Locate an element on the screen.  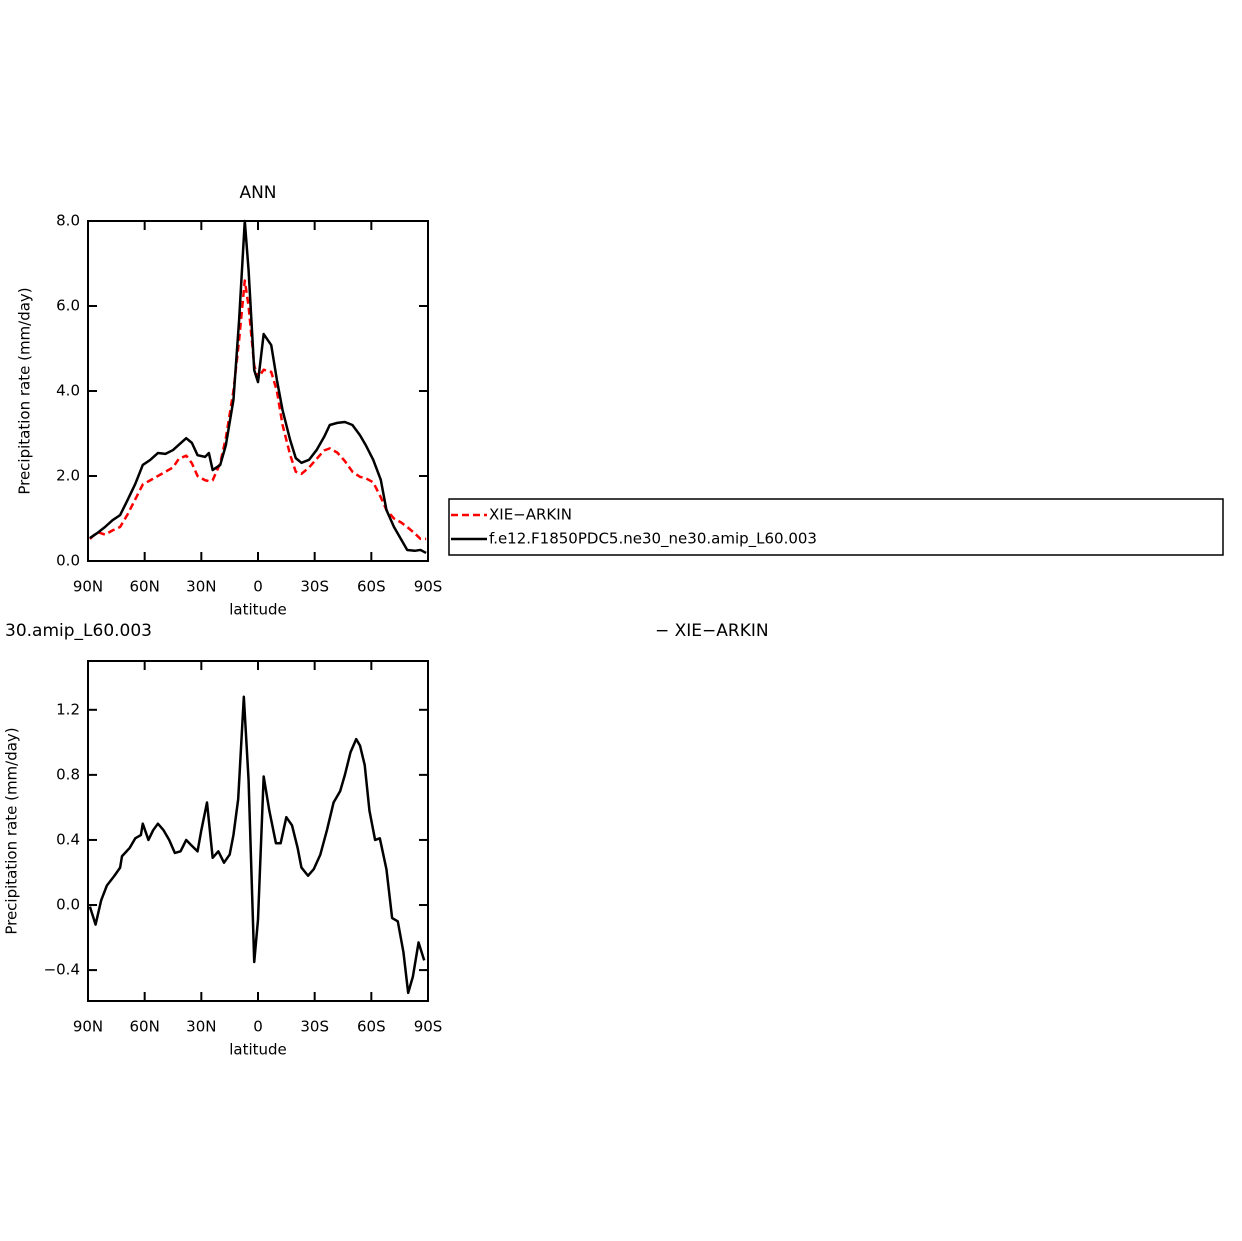
y-tick-label: −0.4 is located at coordinates (62, 970).